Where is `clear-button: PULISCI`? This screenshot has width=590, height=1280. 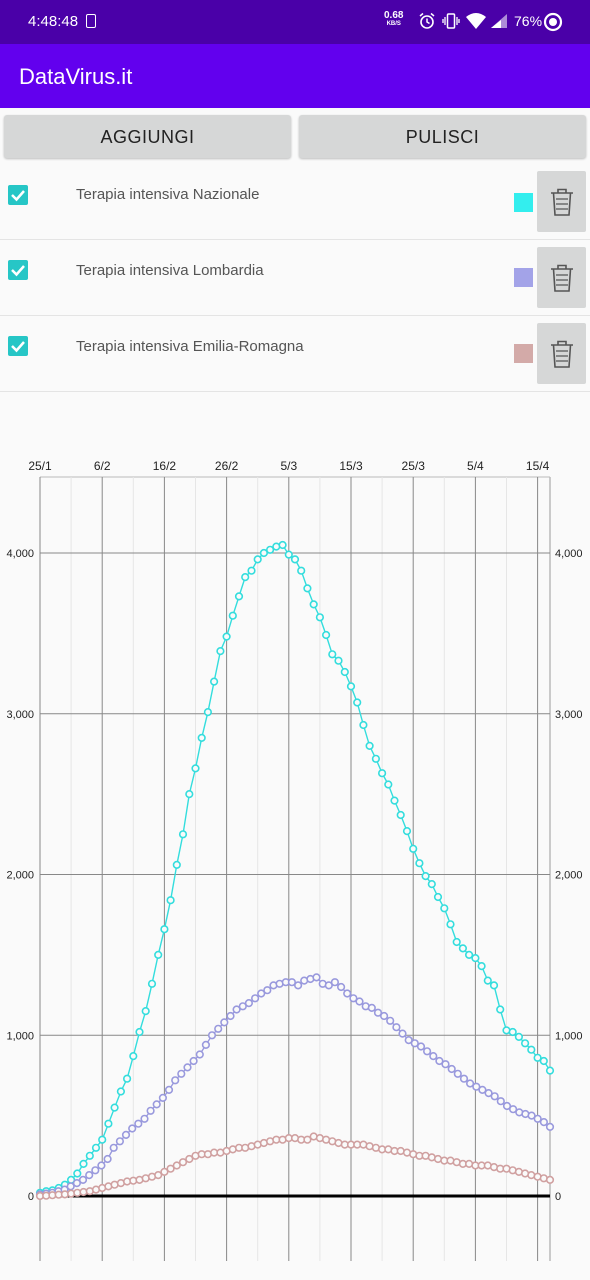
clear-button: PULISCI is located at coordinates (442, 136).